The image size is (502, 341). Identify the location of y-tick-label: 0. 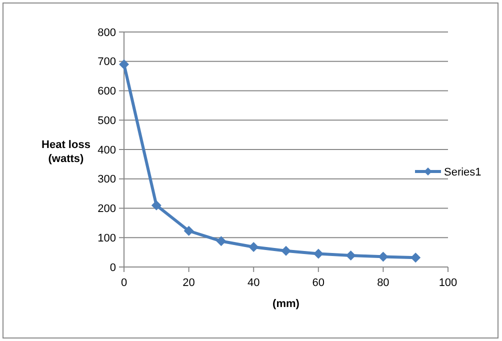
(113, 268).